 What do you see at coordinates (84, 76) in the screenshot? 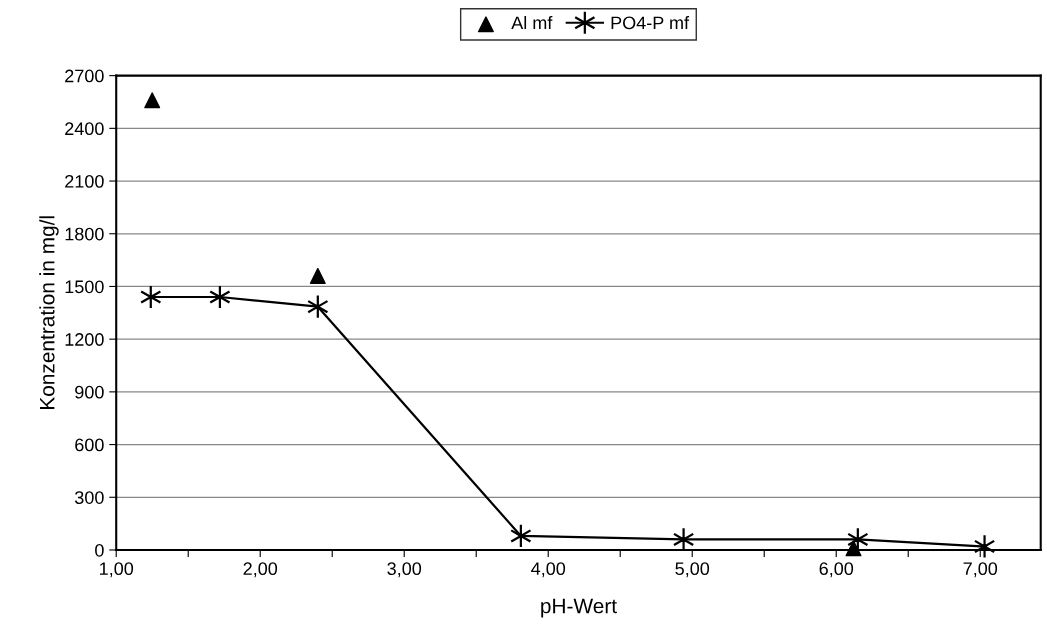
I see `y-tick-label: 2700` at bounding box center [84, 76].